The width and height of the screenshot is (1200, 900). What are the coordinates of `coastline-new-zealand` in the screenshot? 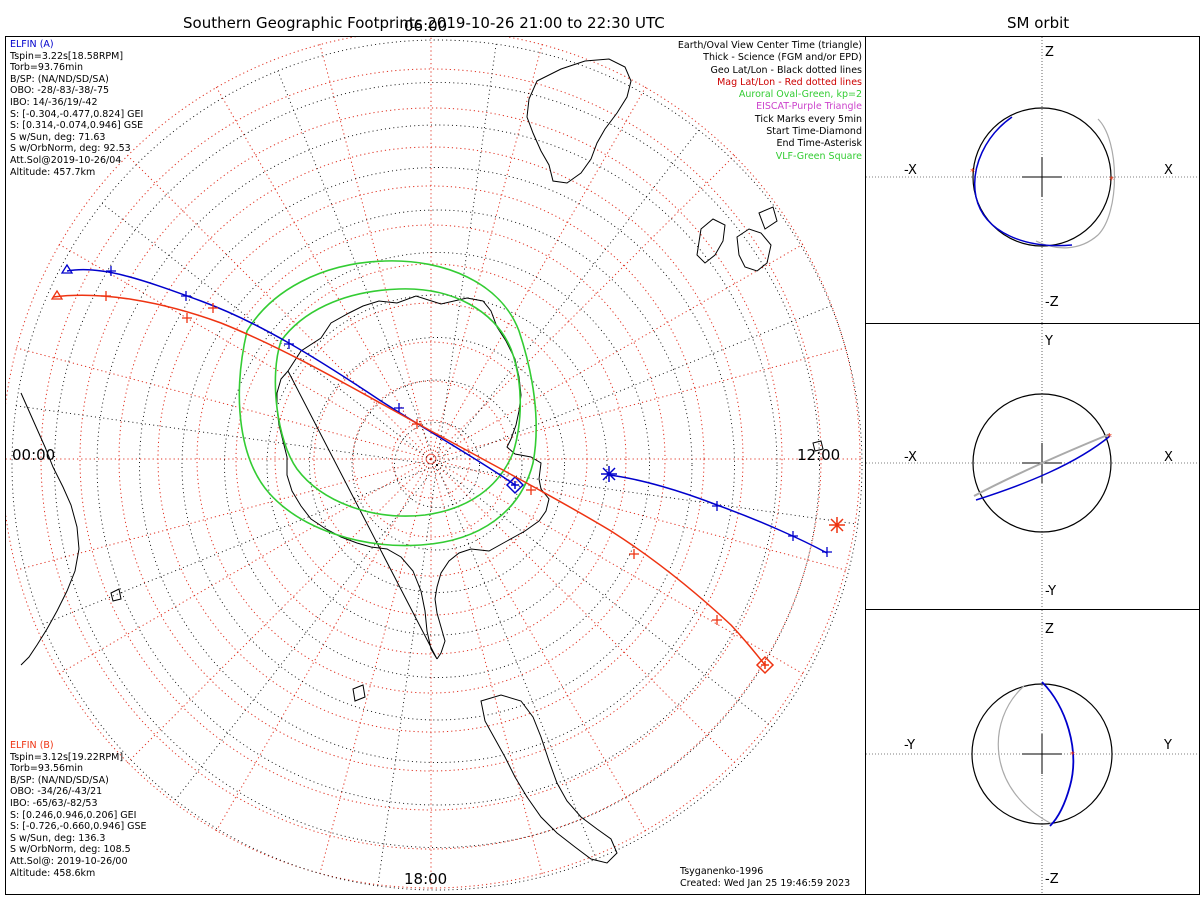 It's located at (734, 245).